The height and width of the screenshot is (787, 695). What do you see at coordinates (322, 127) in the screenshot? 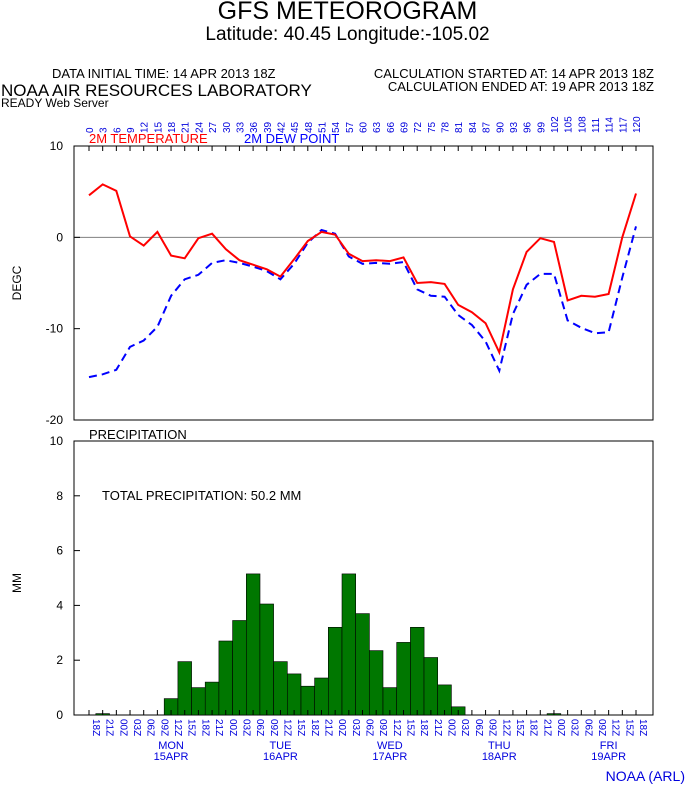
I see `forecast-hour-label: 51` at bounding box center [322, 127].